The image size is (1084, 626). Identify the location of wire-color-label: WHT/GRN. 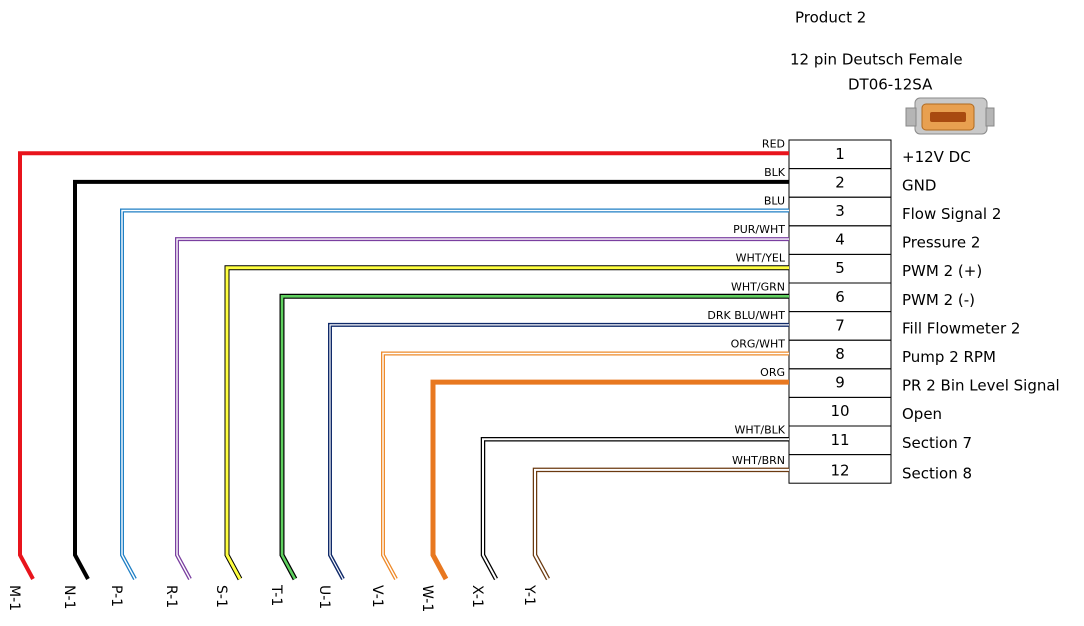
(758, 286).